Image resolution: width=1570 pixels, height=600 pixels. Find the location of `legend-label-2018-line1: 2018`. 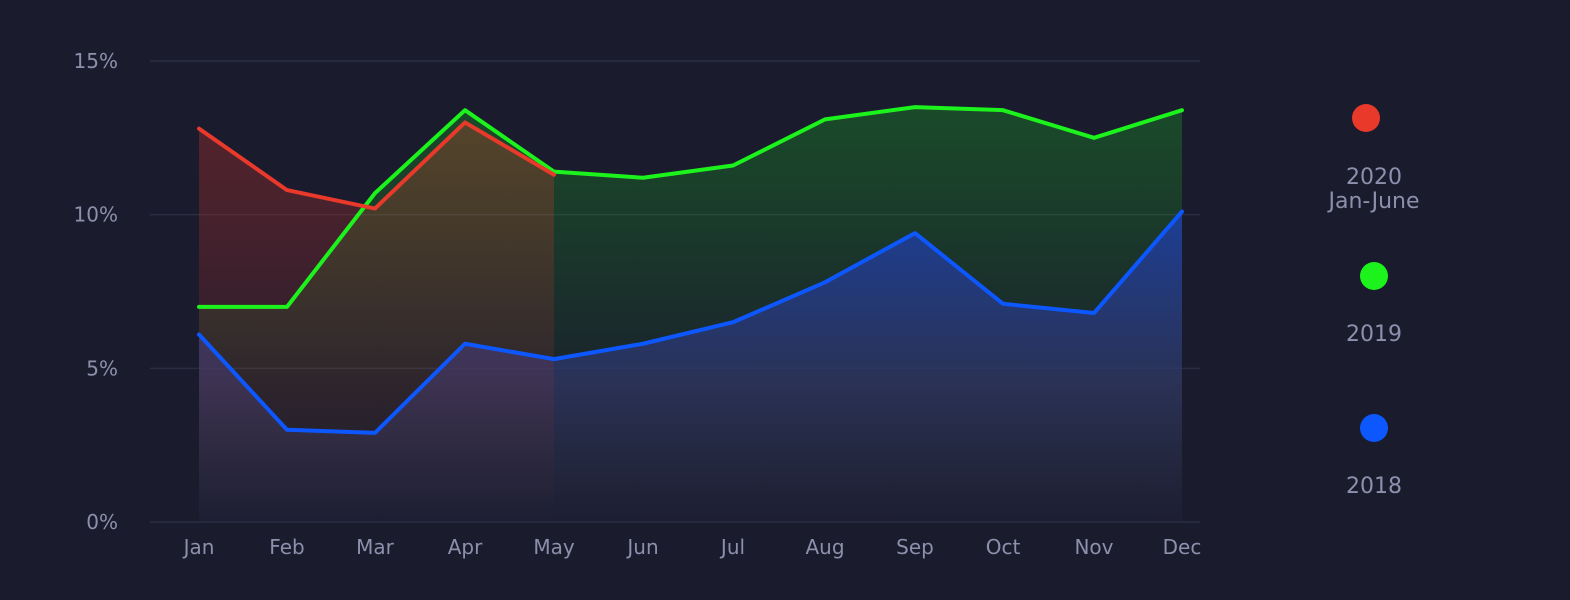

legend-label-2018-line1: 2018 is located at coordinates (1374, 486).